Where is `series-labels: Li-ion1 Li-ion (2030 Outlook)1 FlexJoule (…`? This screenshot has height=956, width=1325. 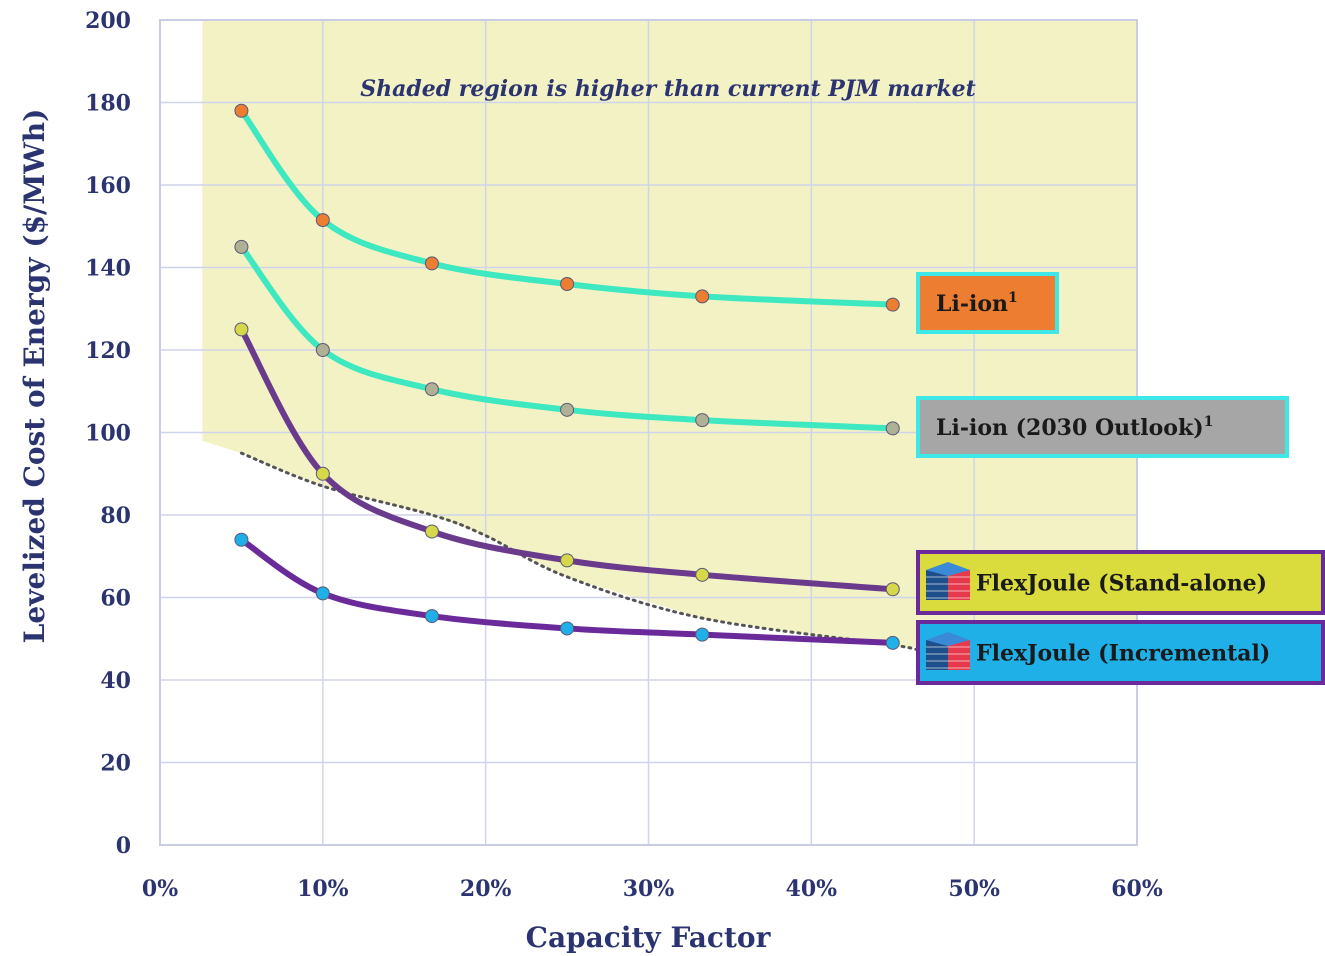
series-labels: Li-ion1 Li-ion (2030 Outlook)1 FlexJoule (… is located at coordinates (1120, 478).